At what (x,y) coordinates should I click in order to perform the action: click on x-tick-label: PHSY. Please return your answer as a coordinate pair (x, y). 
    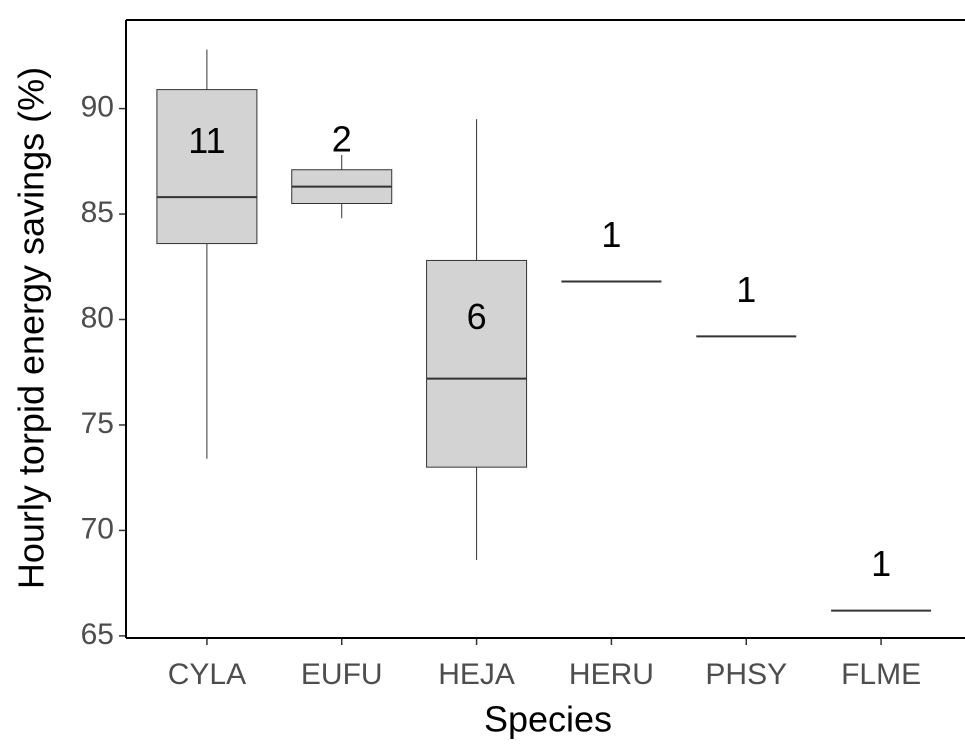
    Looking at the image, I should click on (746, 674).